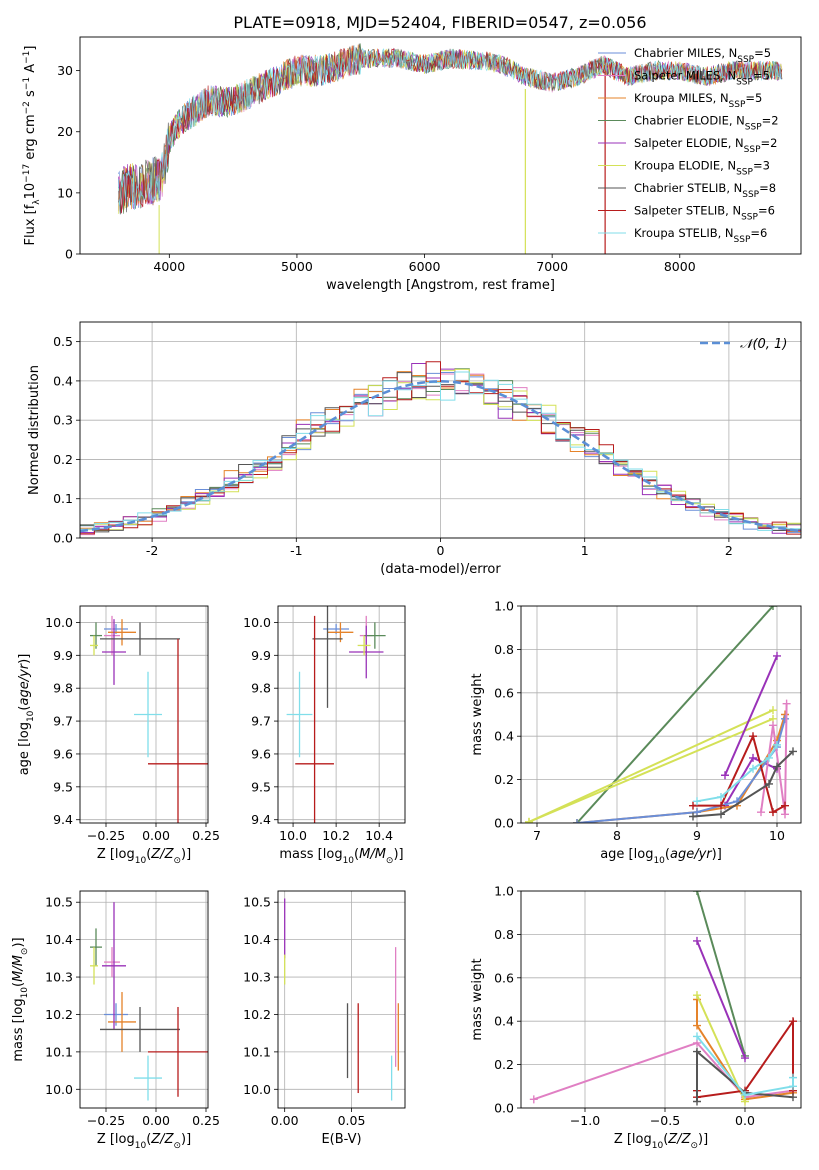  I want to click on y-tick-label: 0.6, so click(504, 692).